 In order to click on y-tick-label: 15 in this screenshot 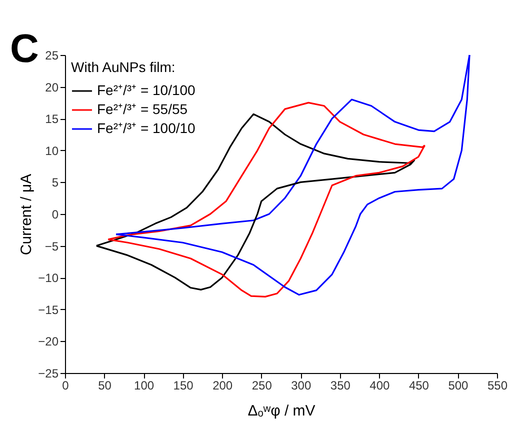, I will do `click(52, 119)`.